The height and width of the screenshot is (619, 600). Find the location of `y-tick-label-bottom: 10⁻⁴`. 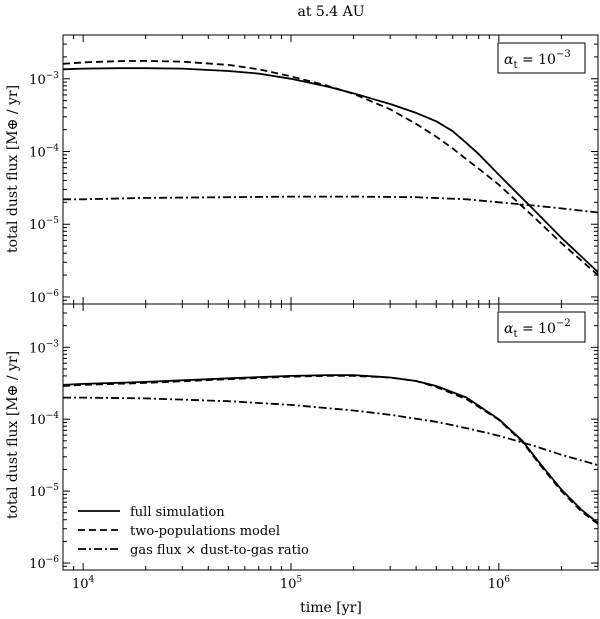

y-tick-label-bottom: 10⁻⁴ is located at coordinates (44, 419).